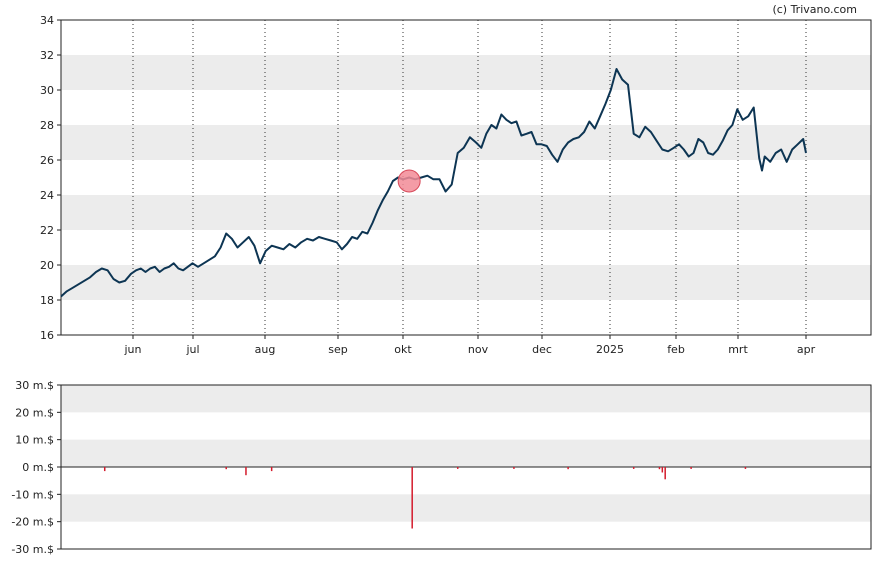 The width and height of the screenshot is (888, 565). What do you see at coordinates (133, 349) in the screenshot?
I see `price-x-tick-label: jun` at bounding box center [133, 349].